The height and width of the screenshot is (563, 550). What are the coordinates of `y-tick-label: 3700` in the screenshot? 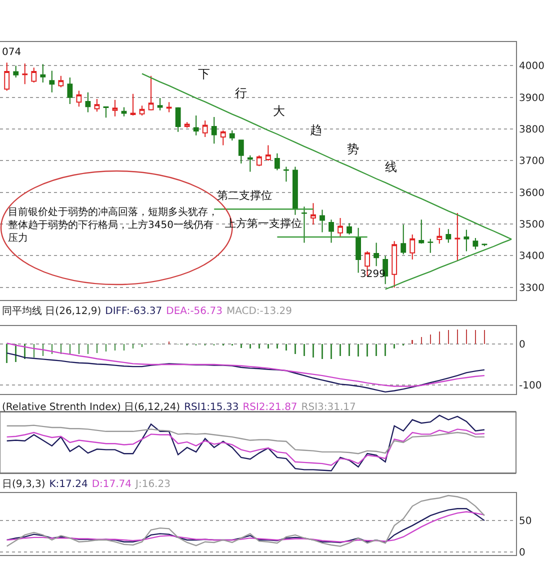 It's located at (531, 162).